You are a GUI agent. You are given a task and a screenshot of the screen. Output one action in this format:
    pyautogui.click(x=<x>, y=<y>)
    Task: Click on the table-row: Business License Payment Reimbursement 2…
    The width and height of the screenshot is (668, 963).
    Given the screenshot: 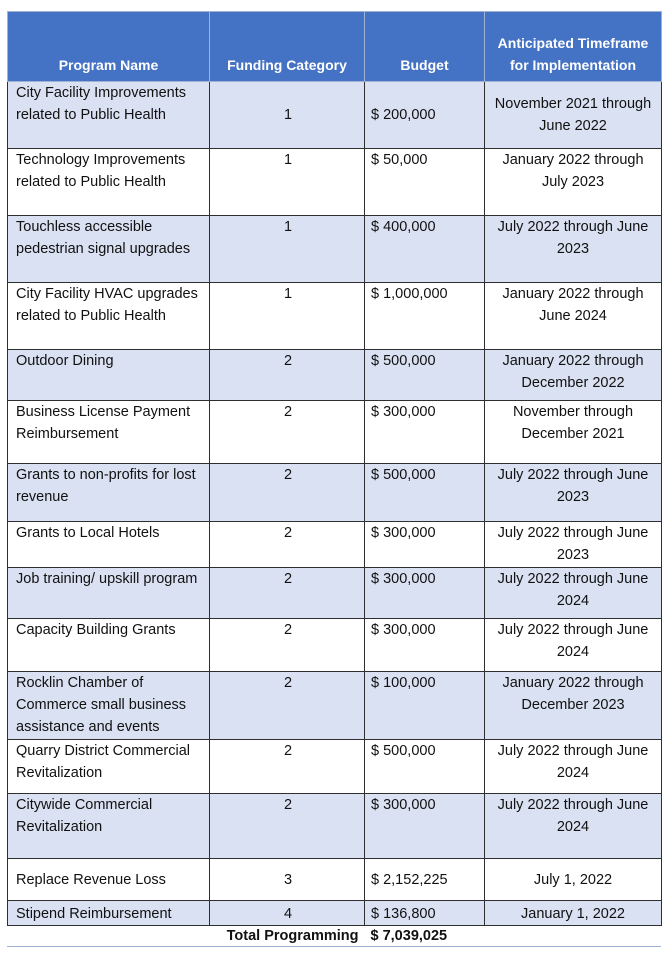 What is the action you would take?
    pyautogui.click(x=334, y=432)
    